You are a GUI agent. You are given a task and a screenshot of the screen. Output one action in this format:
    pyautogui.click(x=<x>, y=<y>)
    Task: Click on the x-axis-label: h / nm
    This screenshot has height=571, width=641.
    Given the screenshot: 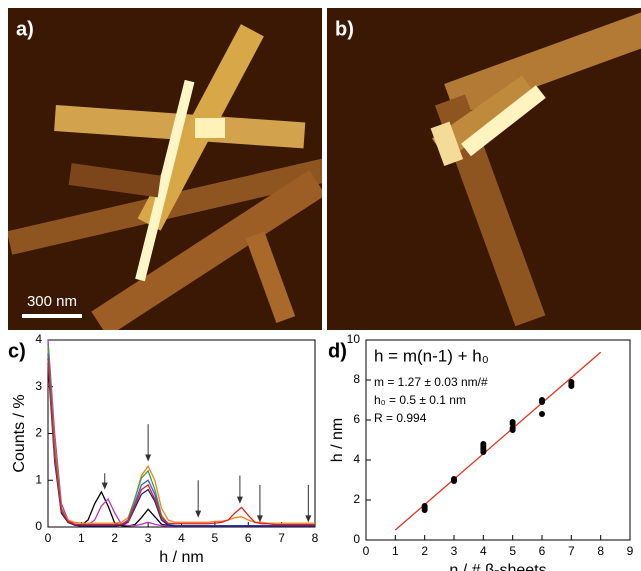 What is the action you would take?
    pyautogui.click(x=181, y=557)
    